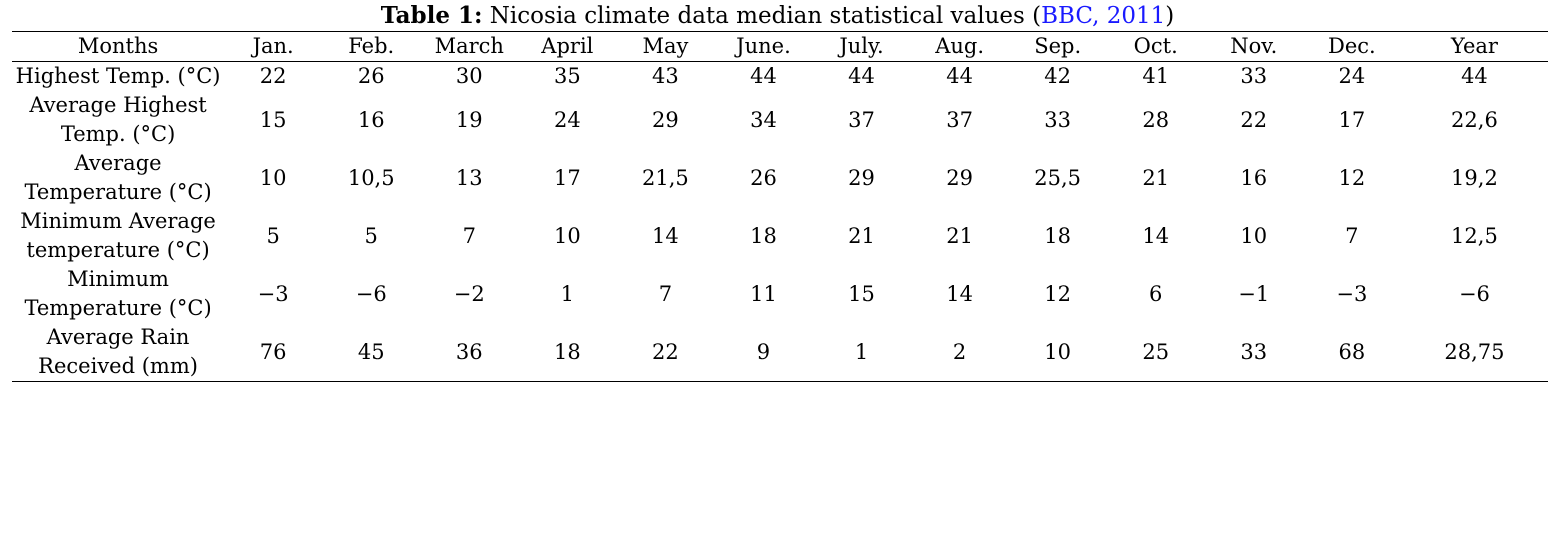 The width and height of the screenshot is (1555, 538). Describe the element at coordinates (371, 177) in the screenshot. I see `table-cell: 10,5` at that location.